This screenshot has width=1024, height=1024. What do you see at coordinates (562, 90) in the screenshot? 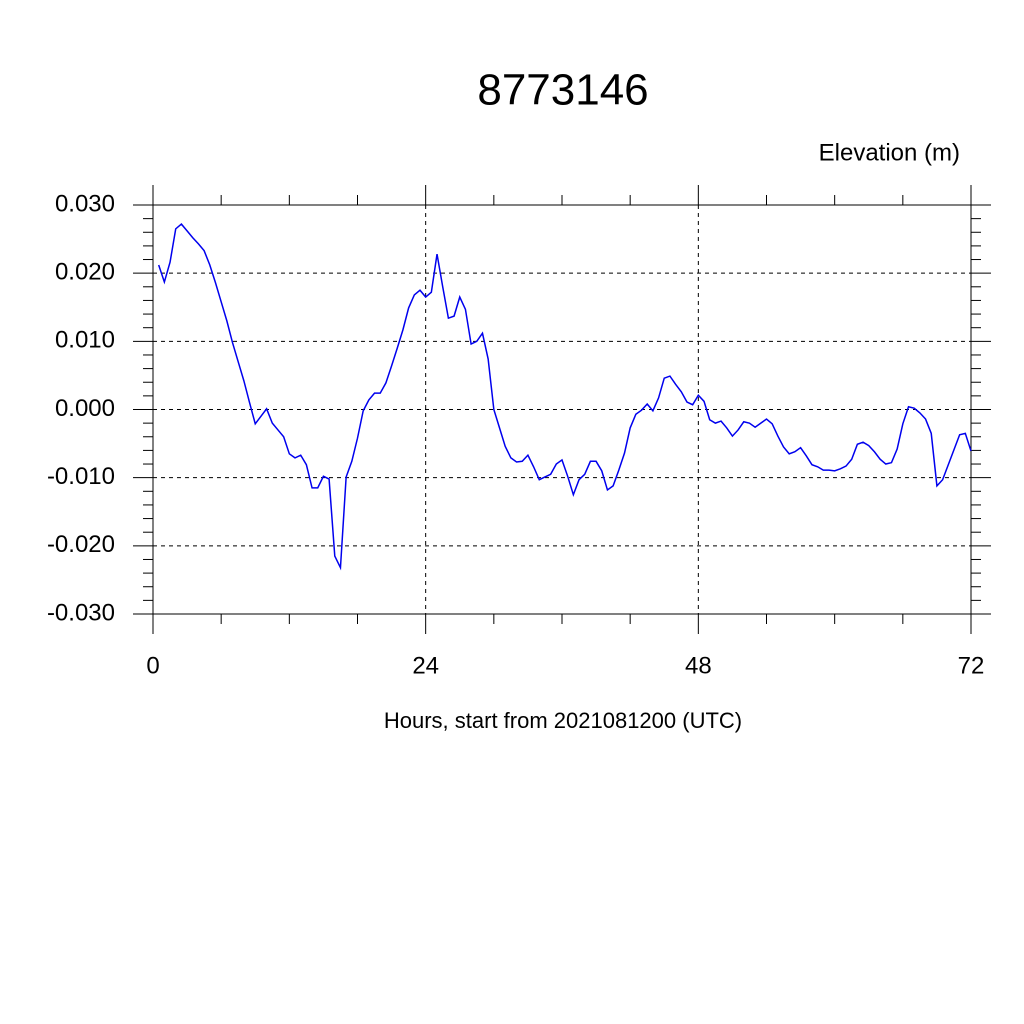
I see `chart-title: 8773146` at bounding box center [562, 90].